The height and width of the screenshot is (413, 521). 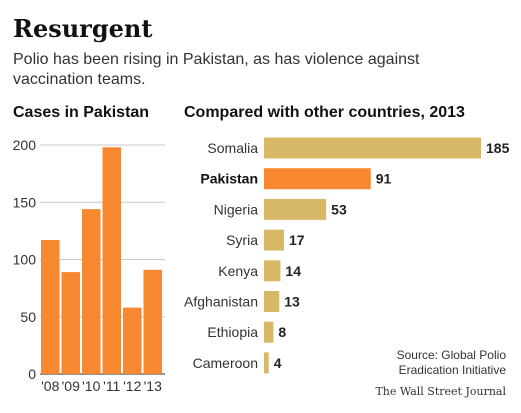 I want to click on y-tick-label: 100, so click(x=25, y=260).